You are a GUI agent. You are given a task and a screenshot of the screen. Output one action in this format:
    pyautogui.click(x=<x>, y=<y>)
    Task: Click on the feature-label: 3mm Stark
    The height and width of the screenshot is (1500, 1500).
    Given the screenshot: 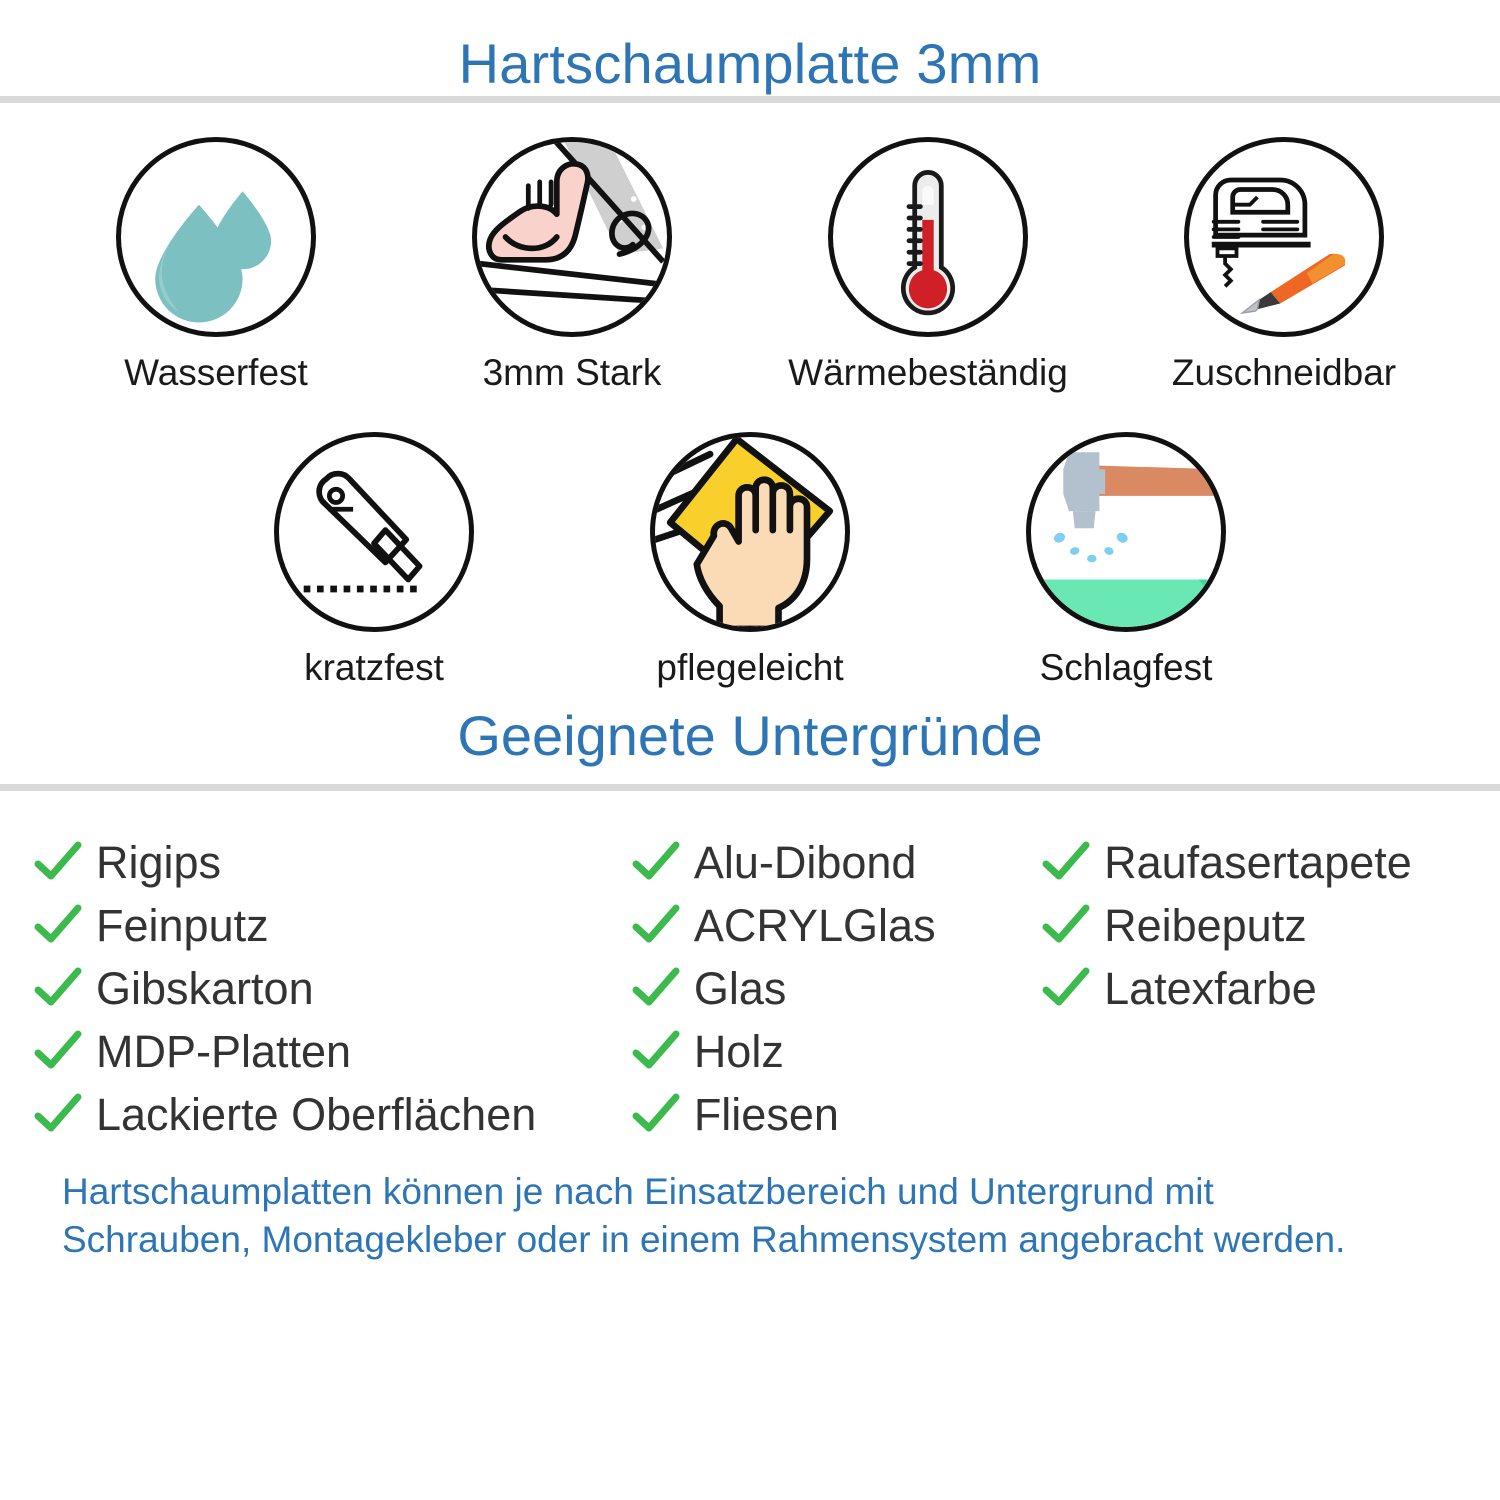 What is the action you would take?
    pyautogui.click(x=572, y=372)
    